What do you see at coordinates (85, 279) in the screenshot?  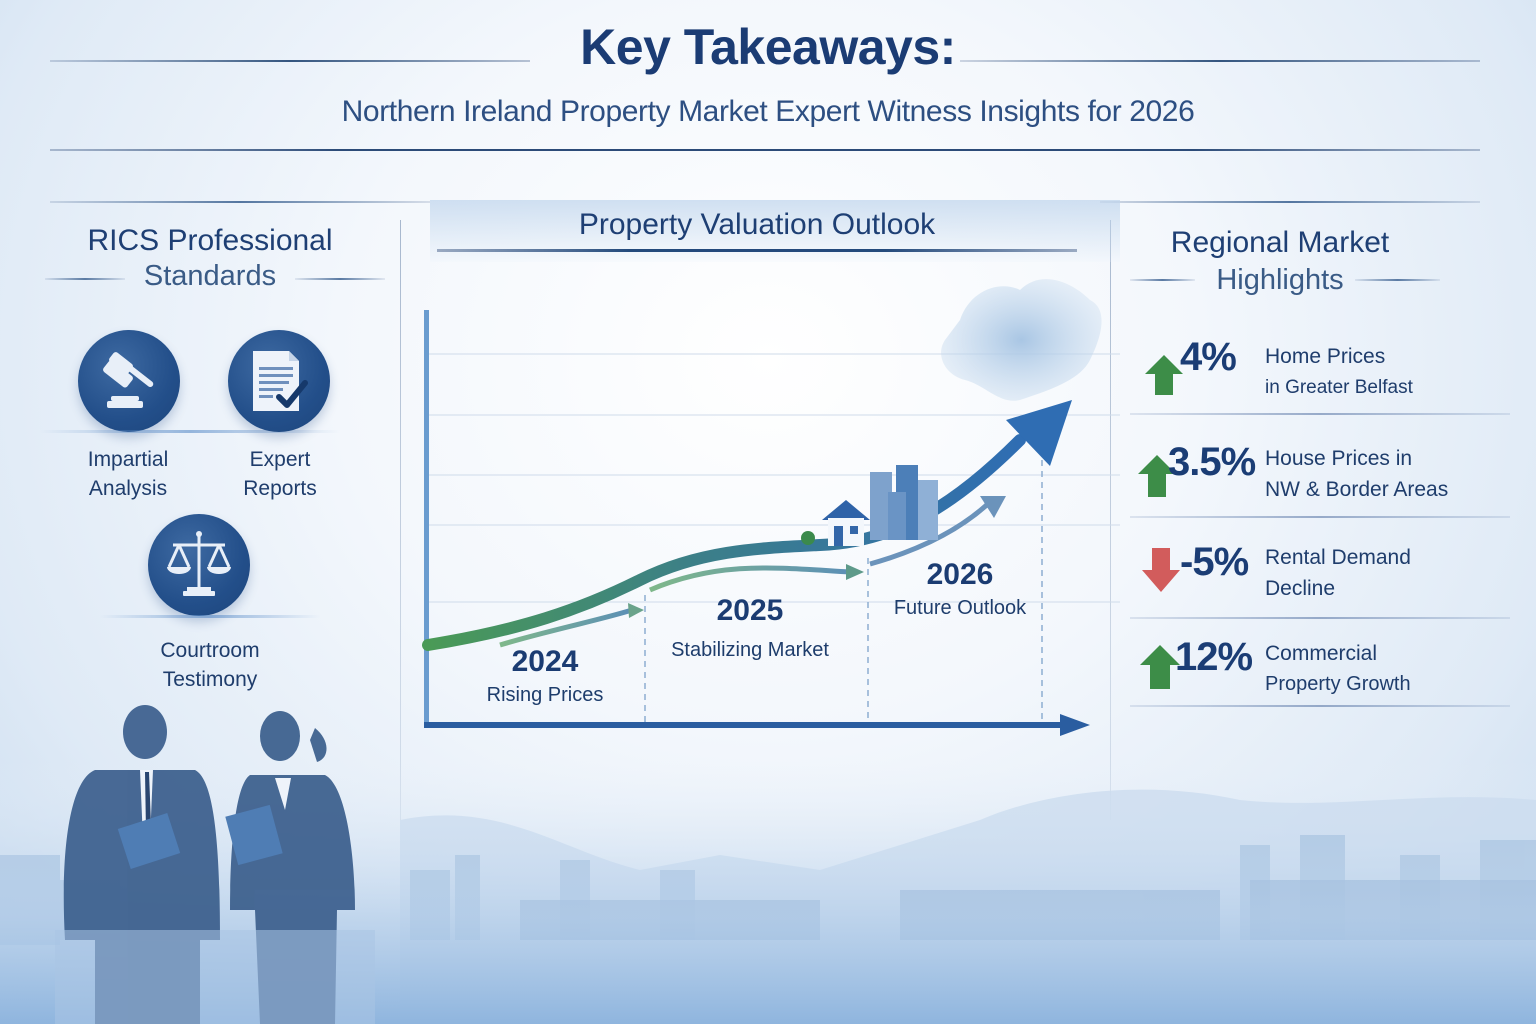 I see `rics-heading-rule-left` at bounding box center [85, 279].